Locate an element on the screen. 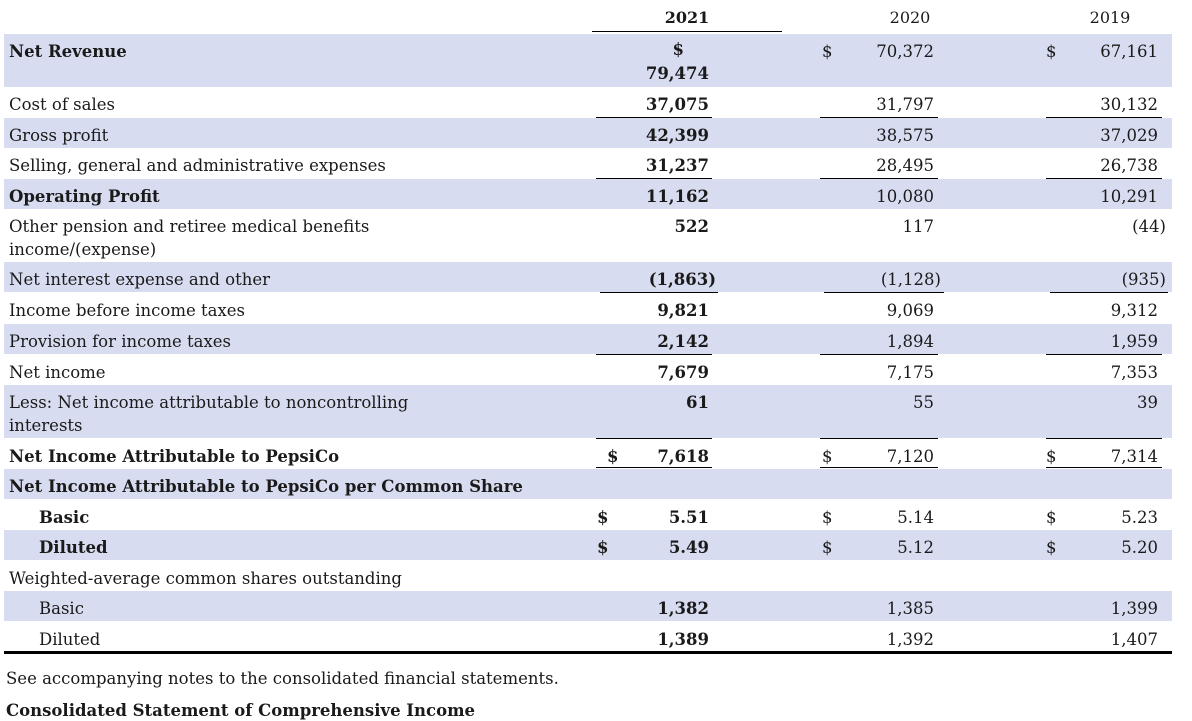  value-2021: 9,821 is located at coordinates (683, 310).